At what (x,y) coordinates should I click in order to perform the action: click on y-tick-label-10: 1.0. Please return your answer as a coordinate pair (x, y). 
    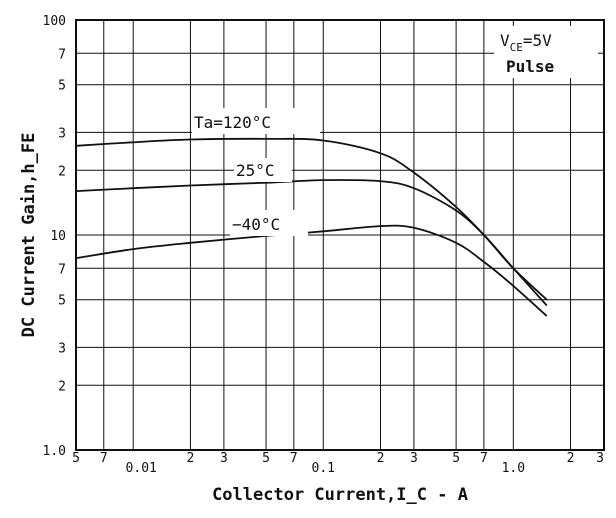
    Looking at the image, I should click on (54, 451).